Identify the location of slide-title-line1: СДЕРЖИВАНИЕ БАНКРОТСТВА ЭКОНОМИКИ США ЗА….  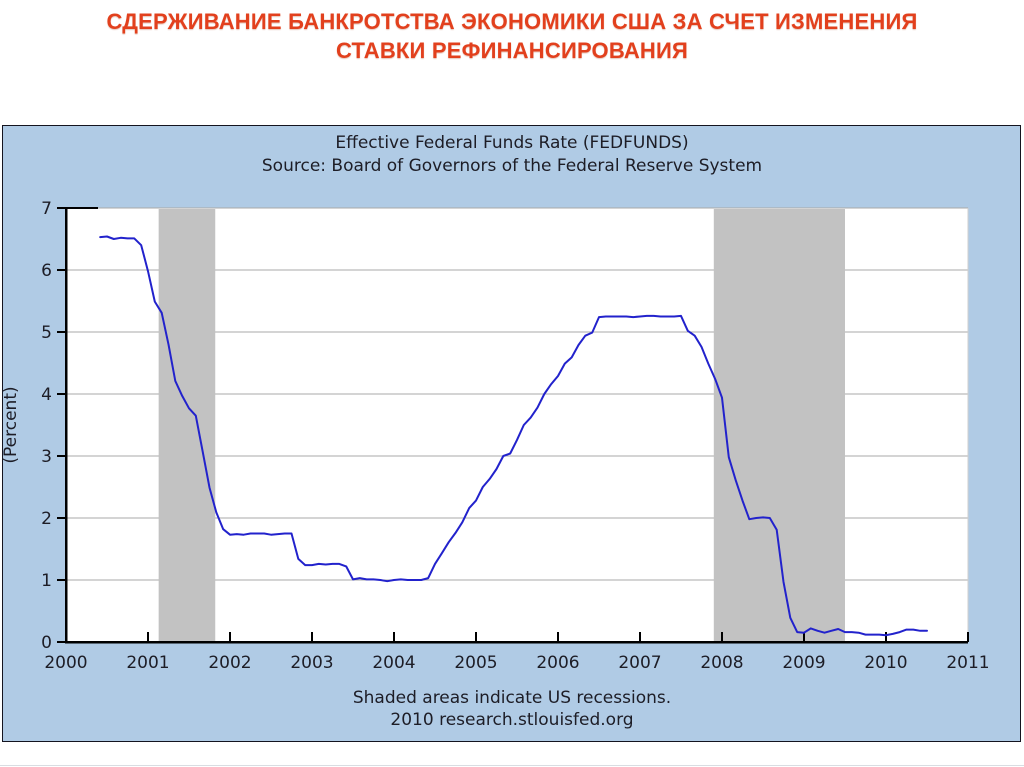
(512, 21).